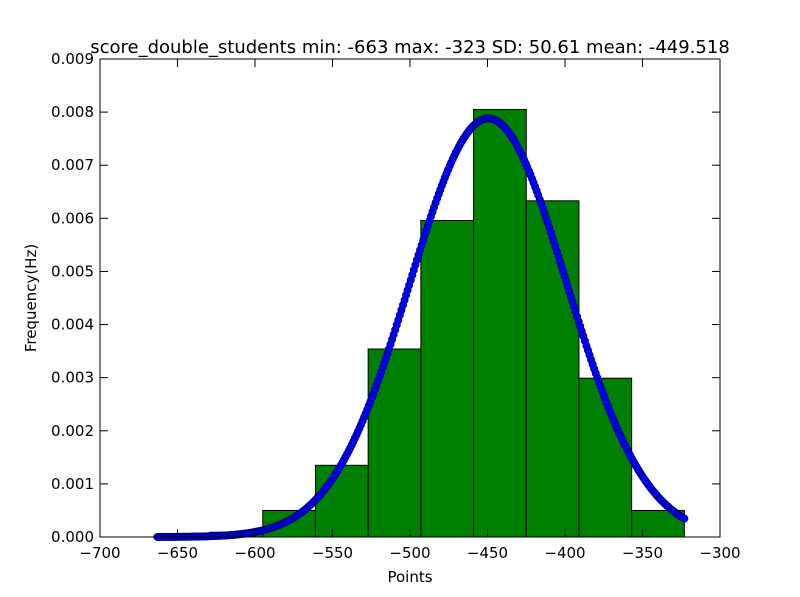  What do you see at coordinates (719, 553) in the screenshot?
I see `x-tick-label: −300` at bounding box center [719, 553].